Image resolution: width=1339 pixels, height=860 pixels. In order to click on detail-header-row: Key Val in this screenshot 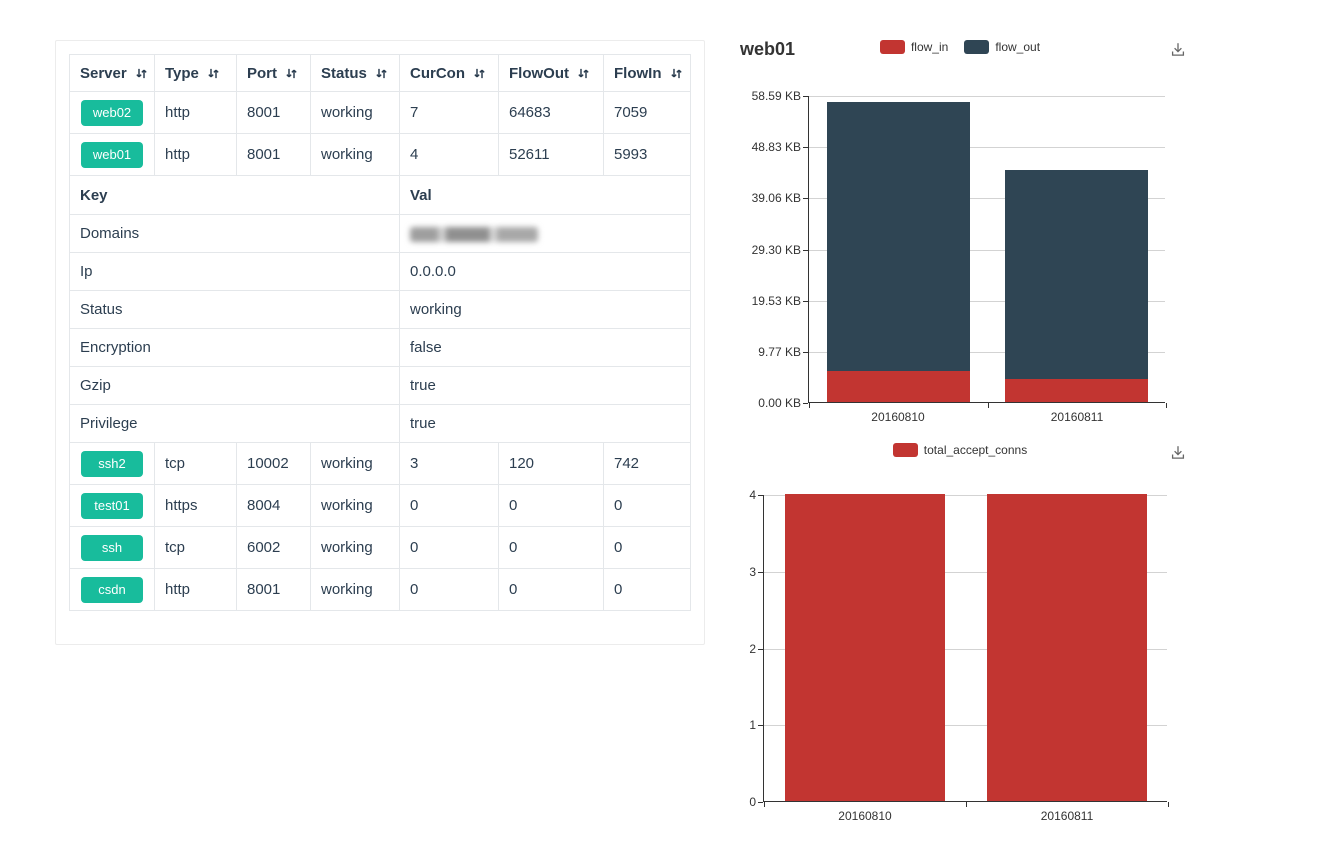, I will do `click(380, 195)`.